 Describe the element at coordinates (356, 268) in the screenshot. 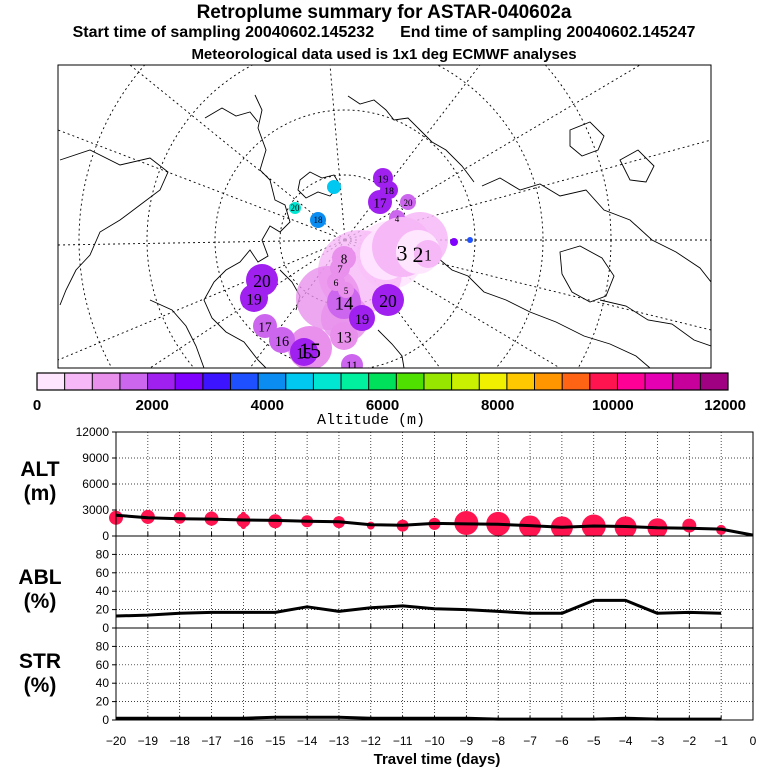

I see `map-plumes` at that location.